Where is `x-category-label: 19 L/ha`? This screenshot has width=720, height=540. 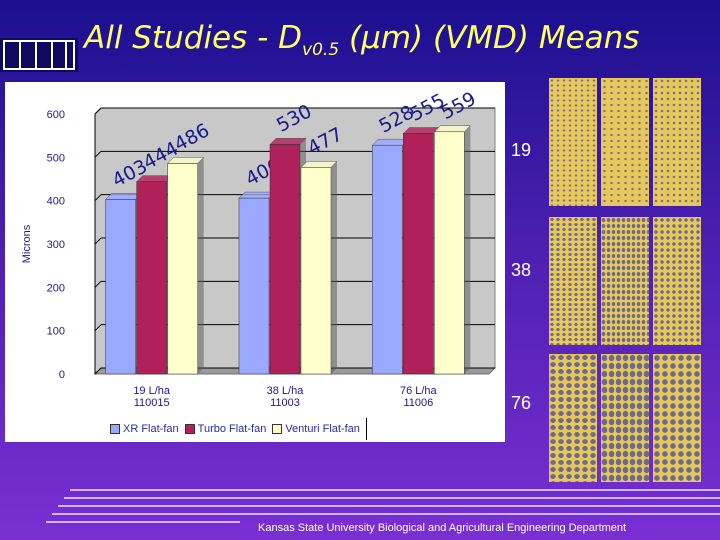 x-category-label: 19 L/ha is located at coordinates (152, 391).